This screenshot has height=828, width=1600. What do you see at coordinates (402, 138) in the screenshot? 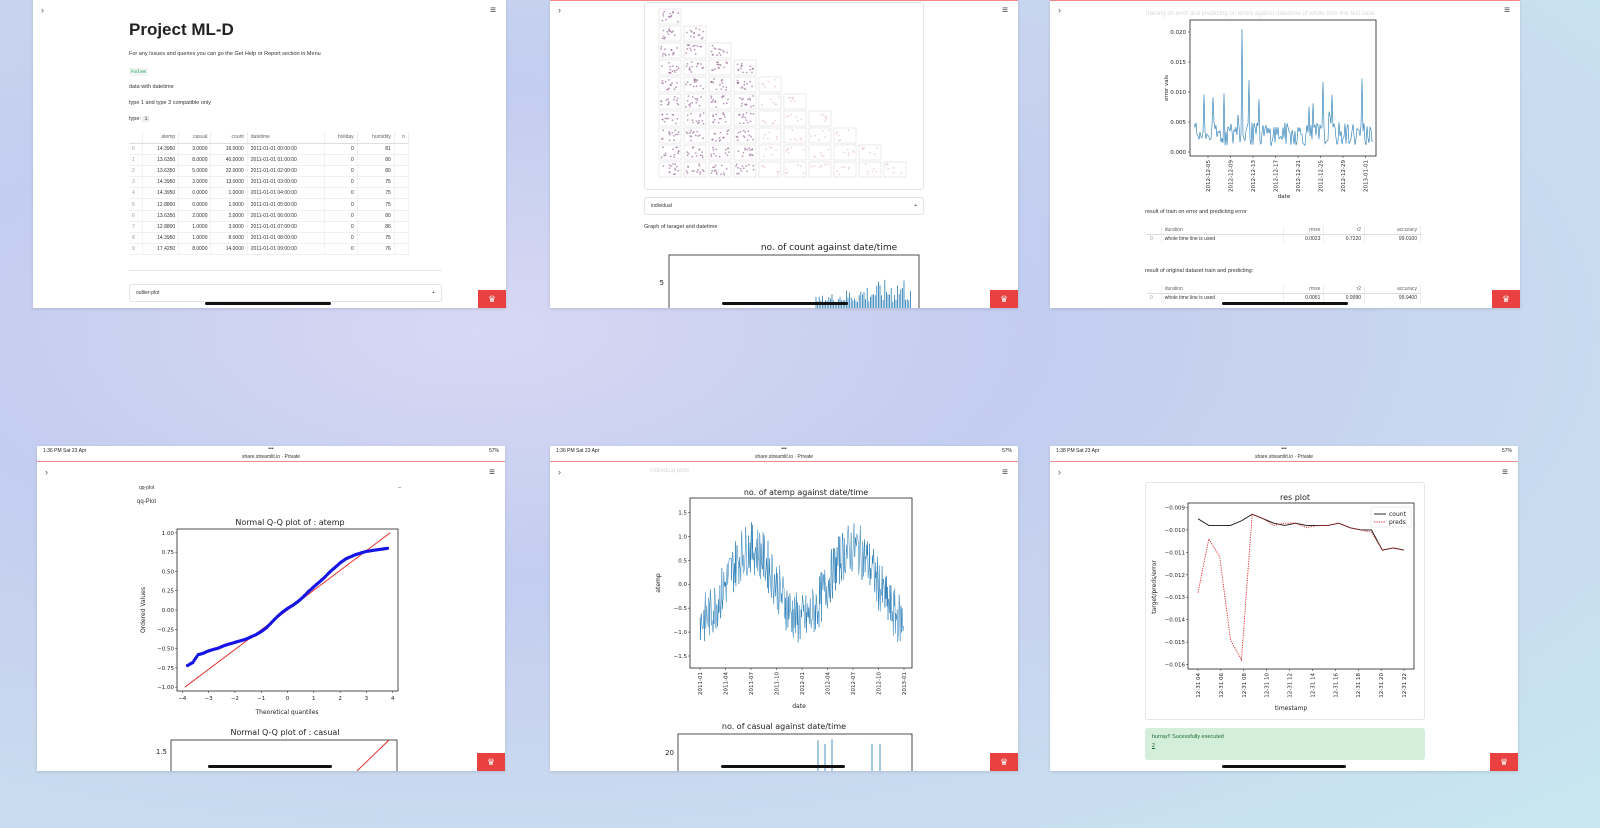
I see `column-header: n` at bounding box center [402, 138].